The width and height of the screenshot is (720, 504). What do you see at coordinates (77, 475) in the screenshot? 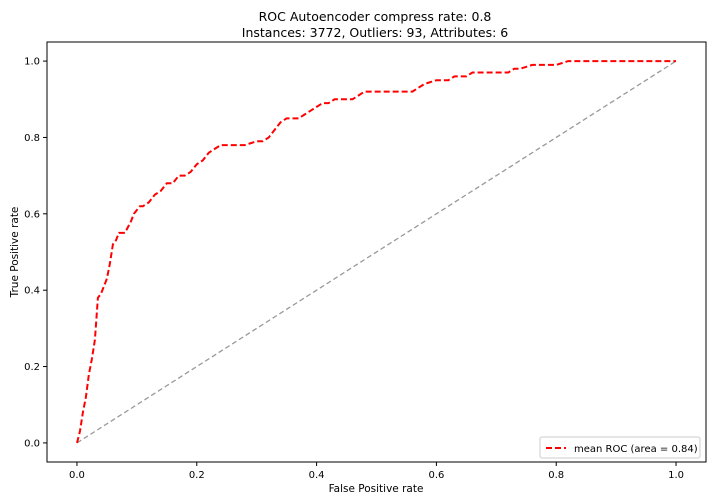
I see `x-tick-label: 0.0` at bounding box center [77, 475].